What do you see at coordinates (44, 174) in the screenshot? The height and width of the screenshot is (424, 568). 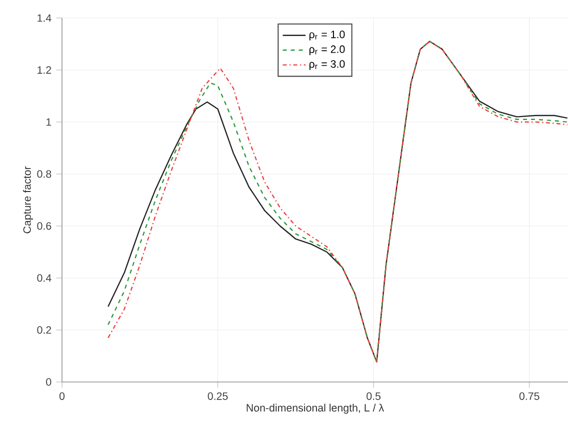 I see `y-tick-label: 0.8` at bounding box center [44, 174].